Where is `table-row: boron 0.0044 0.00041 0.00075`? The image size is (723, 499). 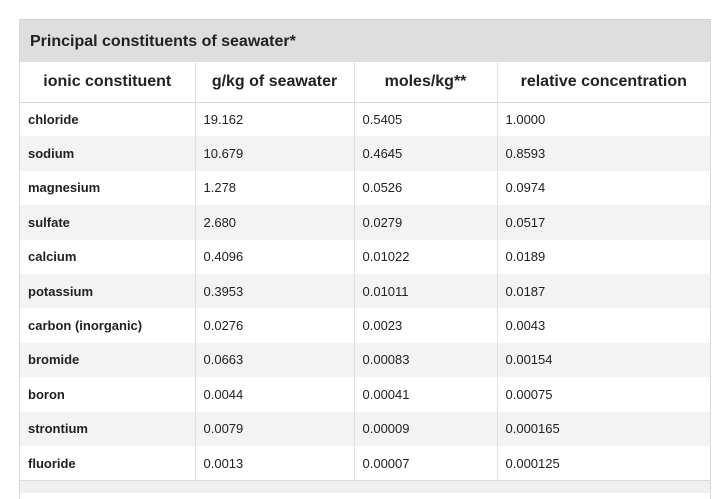
table-row: boron 0.0044 0.00041 0.00075 is located at coordinates (365, 394).